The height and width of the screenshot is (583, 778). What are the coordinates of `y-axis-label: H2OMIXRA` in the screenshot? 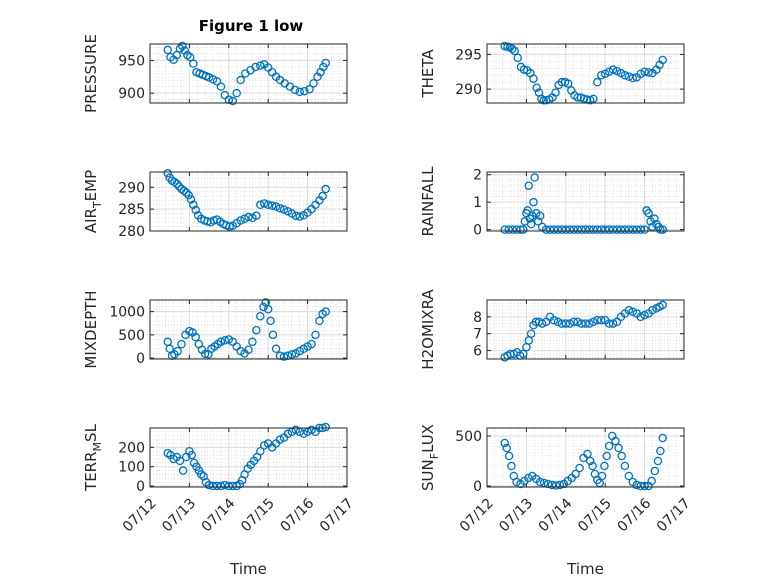 It's located at (428, 329).